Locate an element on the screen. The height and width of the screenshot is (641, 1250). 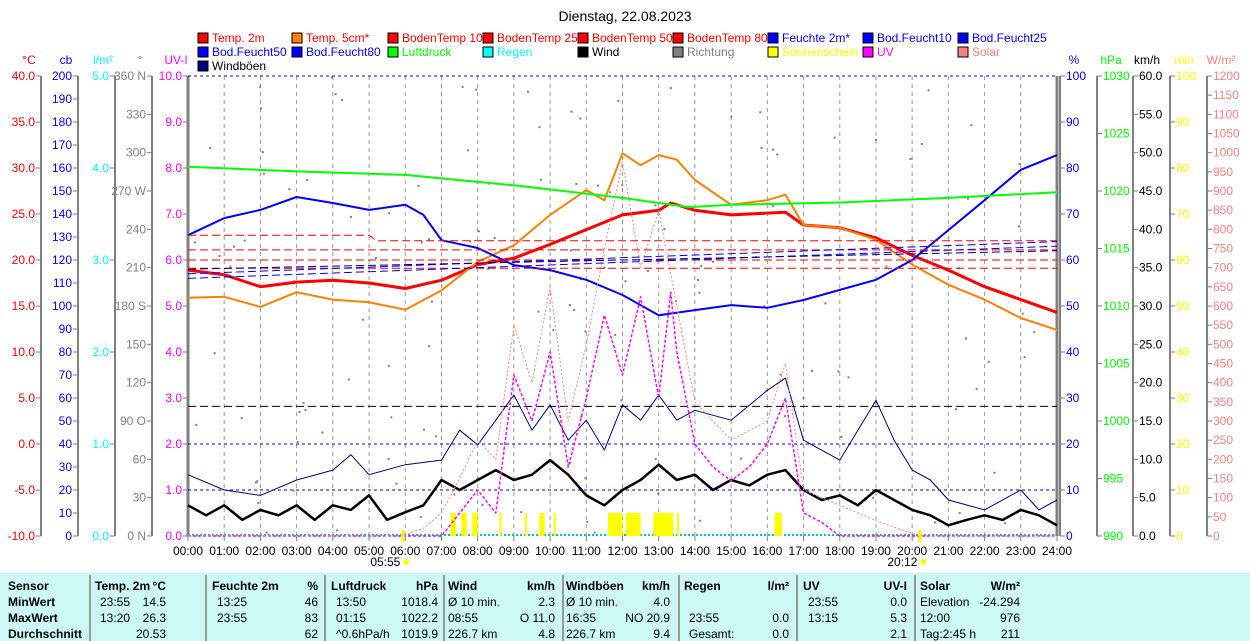
header-uv-unit: UV-I is located at coordinates (895, 586).